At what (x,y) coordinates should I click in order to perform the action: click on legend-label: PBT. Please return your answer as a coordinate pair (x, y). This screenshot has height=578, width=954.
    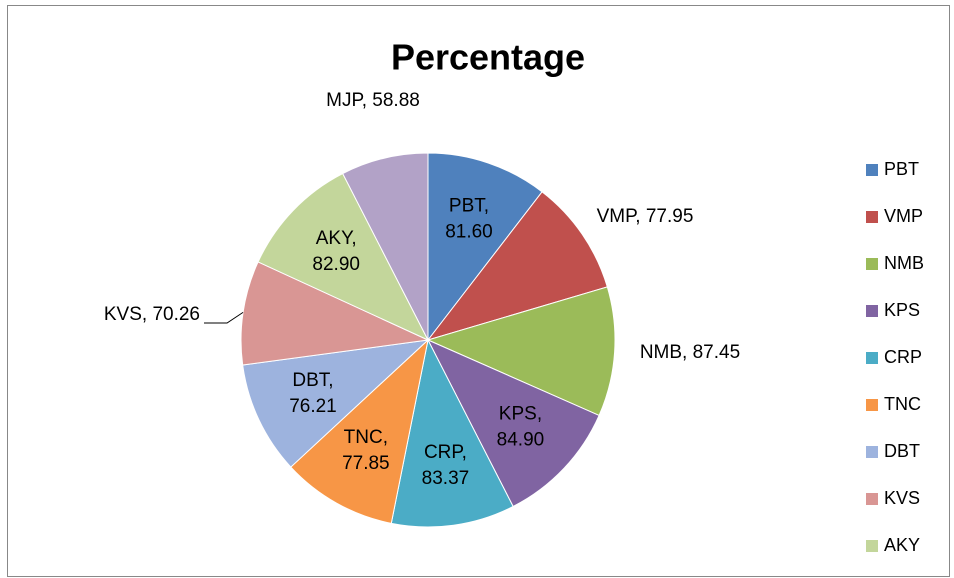
    Looking at the image, I should click on (901, 169).